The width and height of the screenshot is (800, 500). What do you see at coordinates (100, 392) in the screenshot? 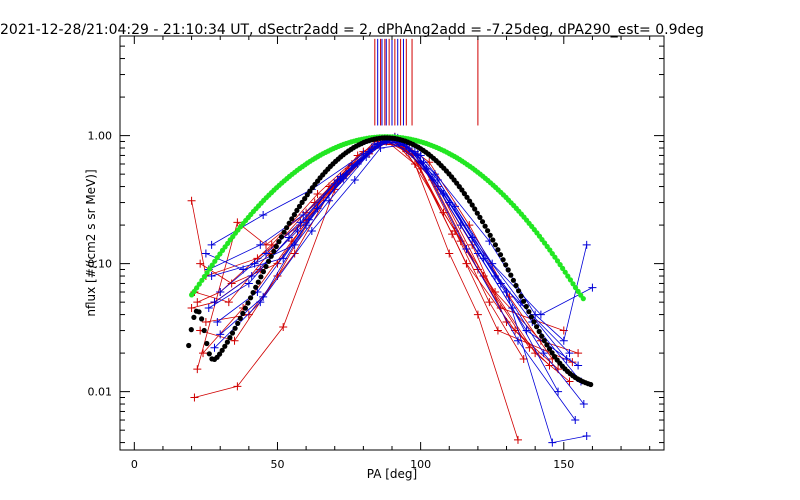
I see `y-tick-label: 0.01` at bounding box center [100, 392].